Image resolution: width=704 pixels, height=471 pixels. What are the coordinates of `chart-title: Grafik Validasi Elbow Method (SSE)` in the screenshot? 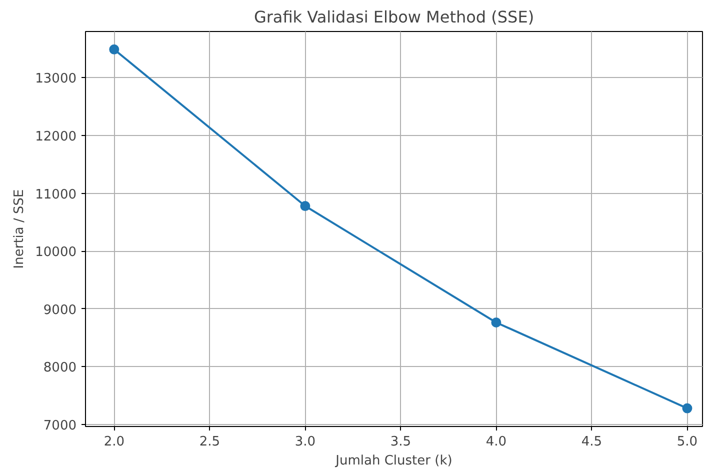 It's located at (394, 17).